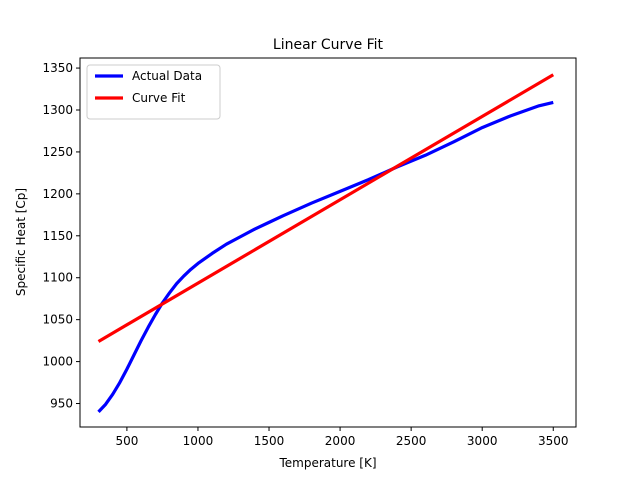 The width and height of the screenshot is (640, 480). I want to click on y-tick-label: 1350, so click(57, 68).